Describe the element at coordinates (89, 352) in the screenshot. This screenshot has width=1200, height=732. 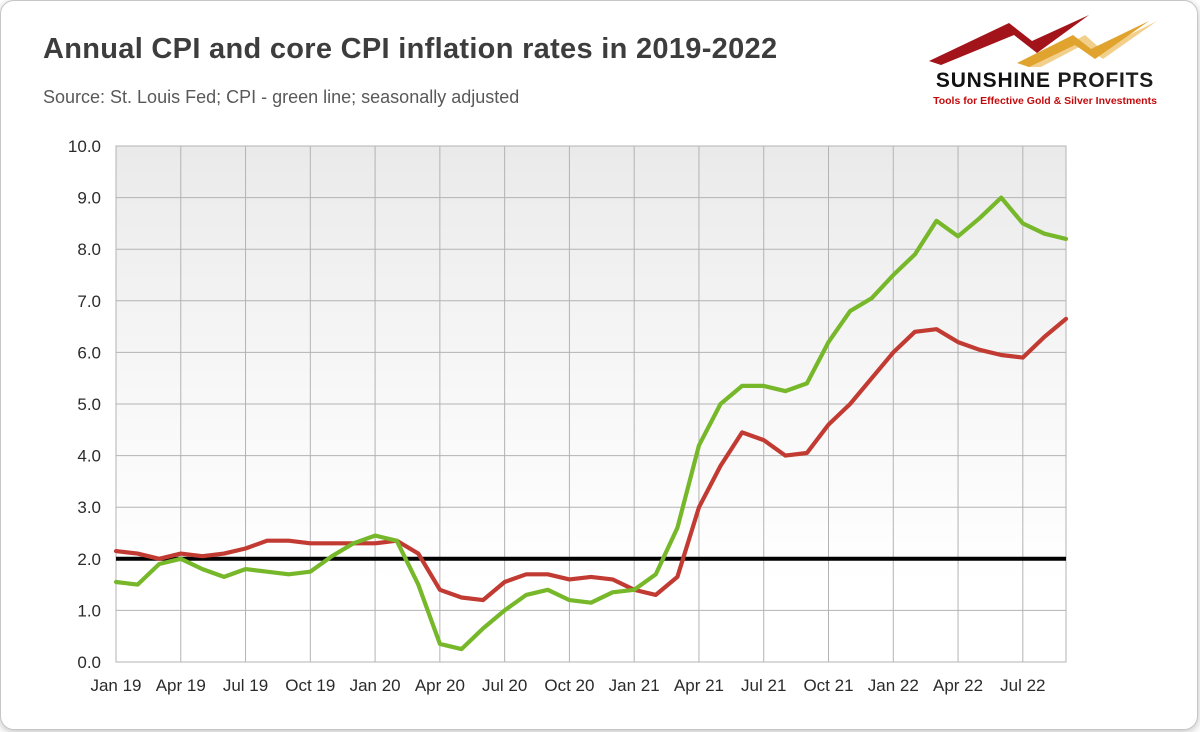
I see `y-tick-label: 6.0` at that location.